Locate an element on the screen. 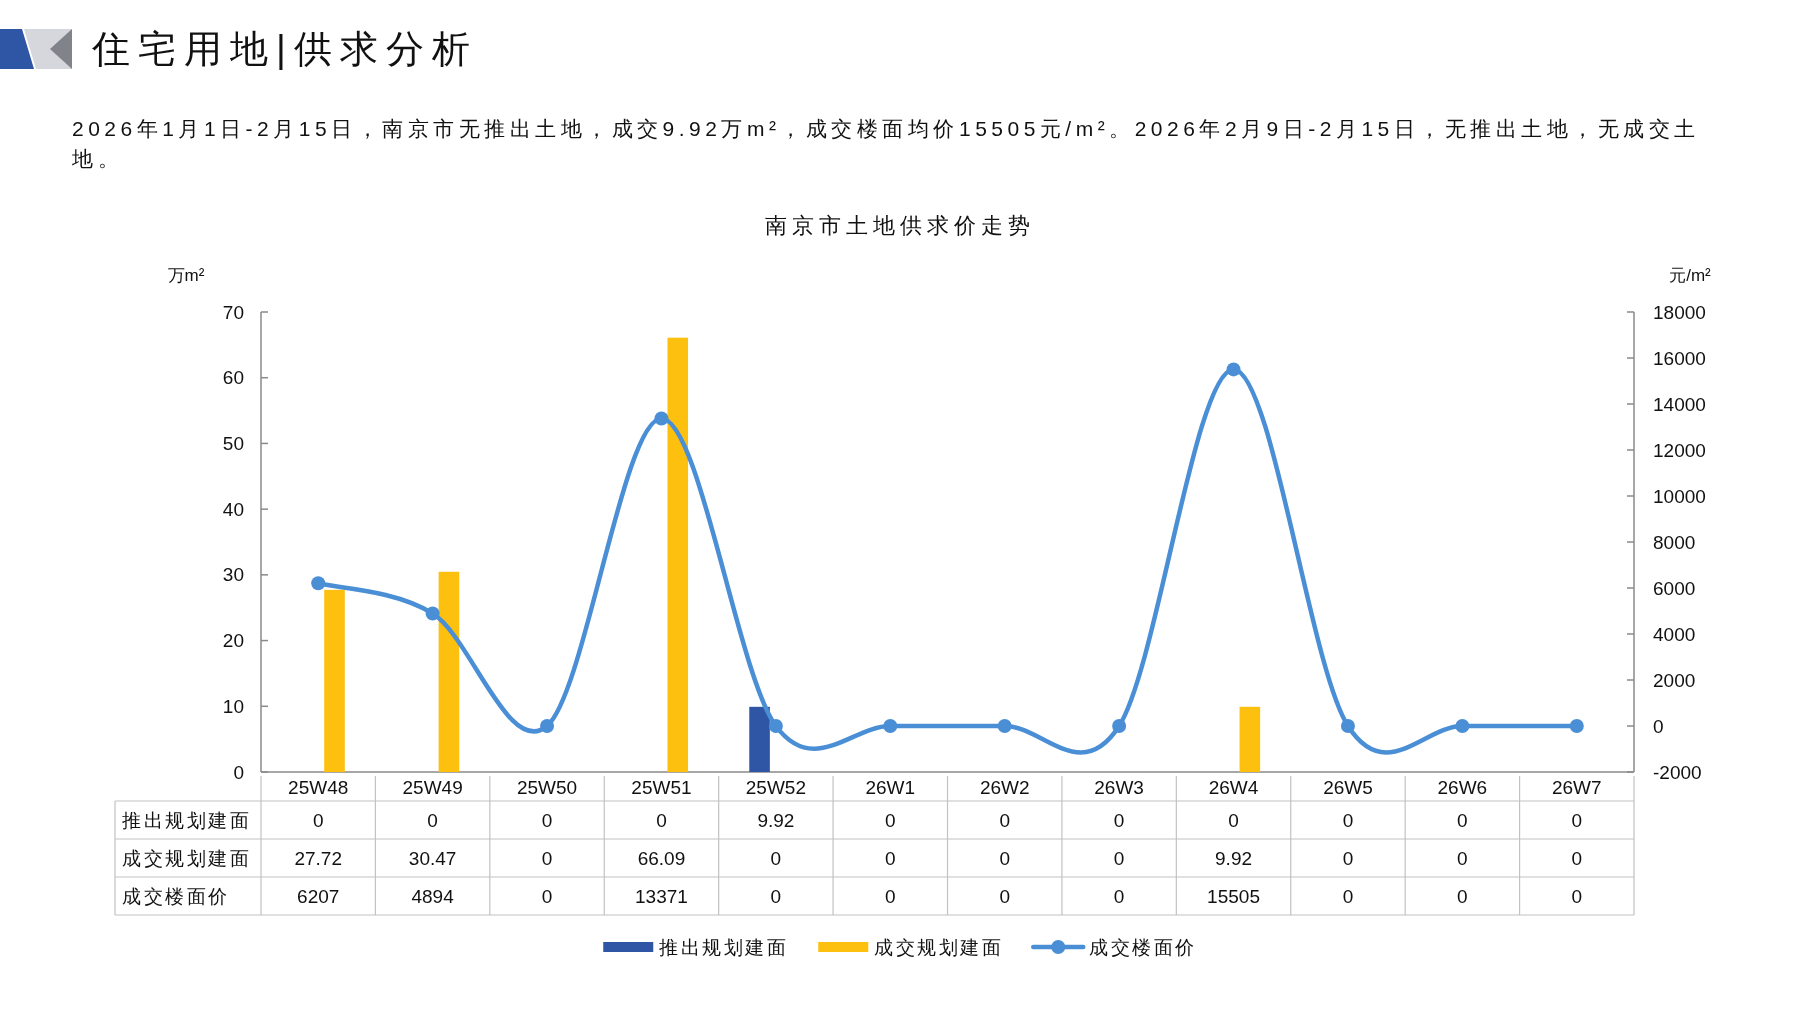 This screenshot has width=1797, height=1010. y-tick-label: 50 is located at coordinates (233, 443).